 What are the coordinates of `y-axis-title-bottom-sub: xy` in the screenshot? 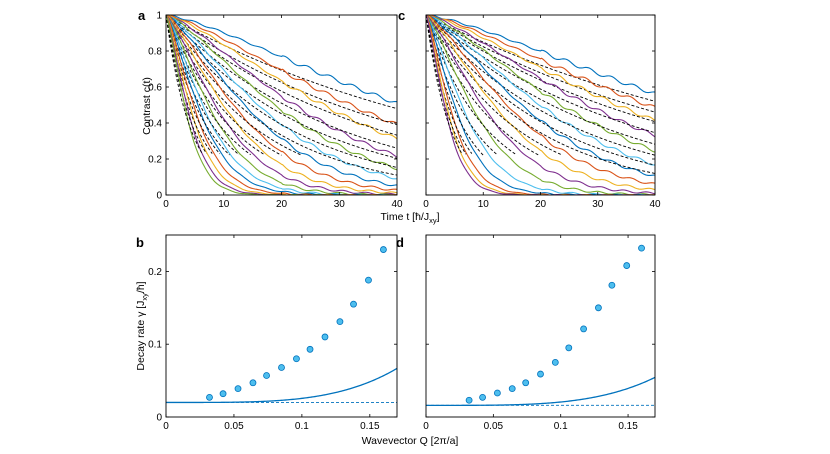 It's located at (144, 297).